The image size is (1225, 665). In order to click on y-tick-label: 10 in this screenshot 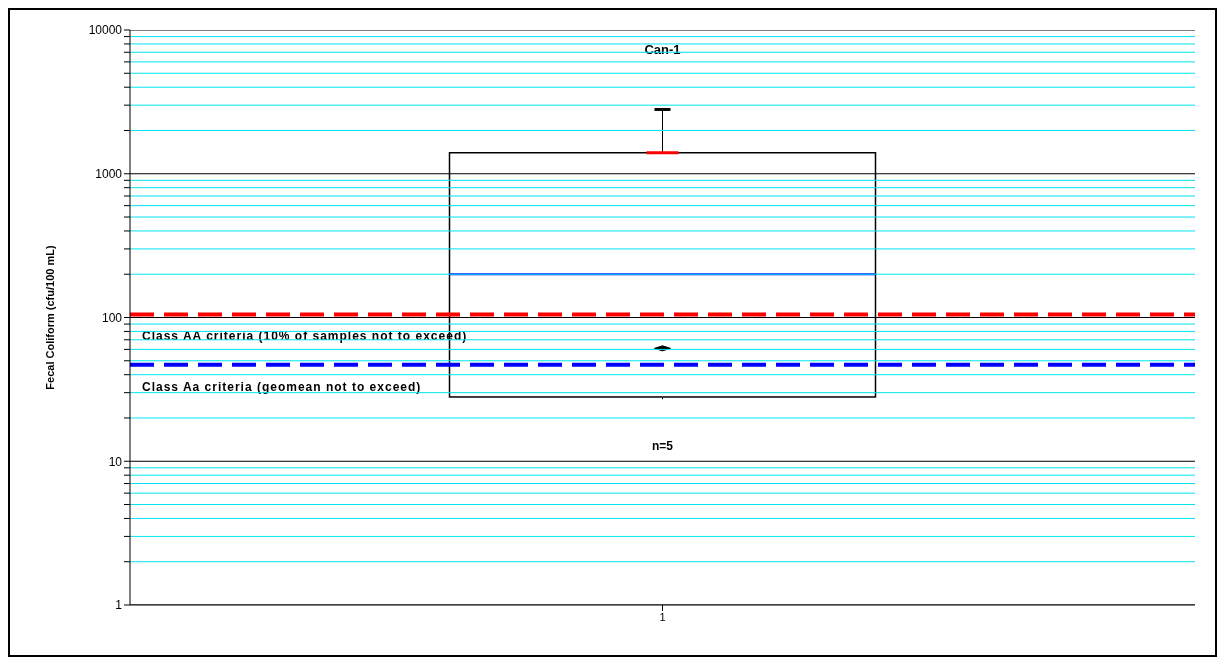, I will do `click(115, 461)`.